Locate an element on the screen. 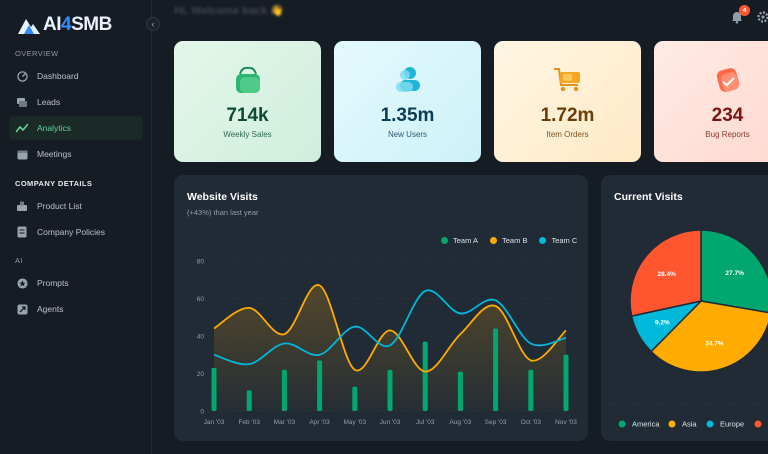 The height and width of the screenshot is (454, 768). pie-slice-label: 27.7% is located at coordinates (734, 273).